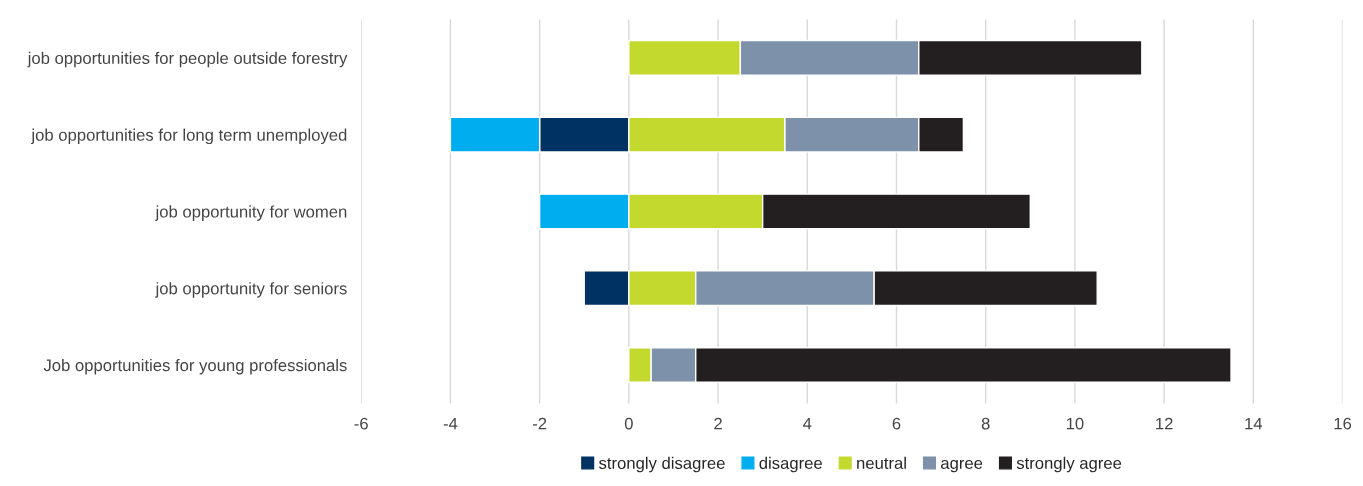 The image size is (1363, 486). I want to click on y-tick-label: job opportunities for people outside forestry, so click(187, 59).